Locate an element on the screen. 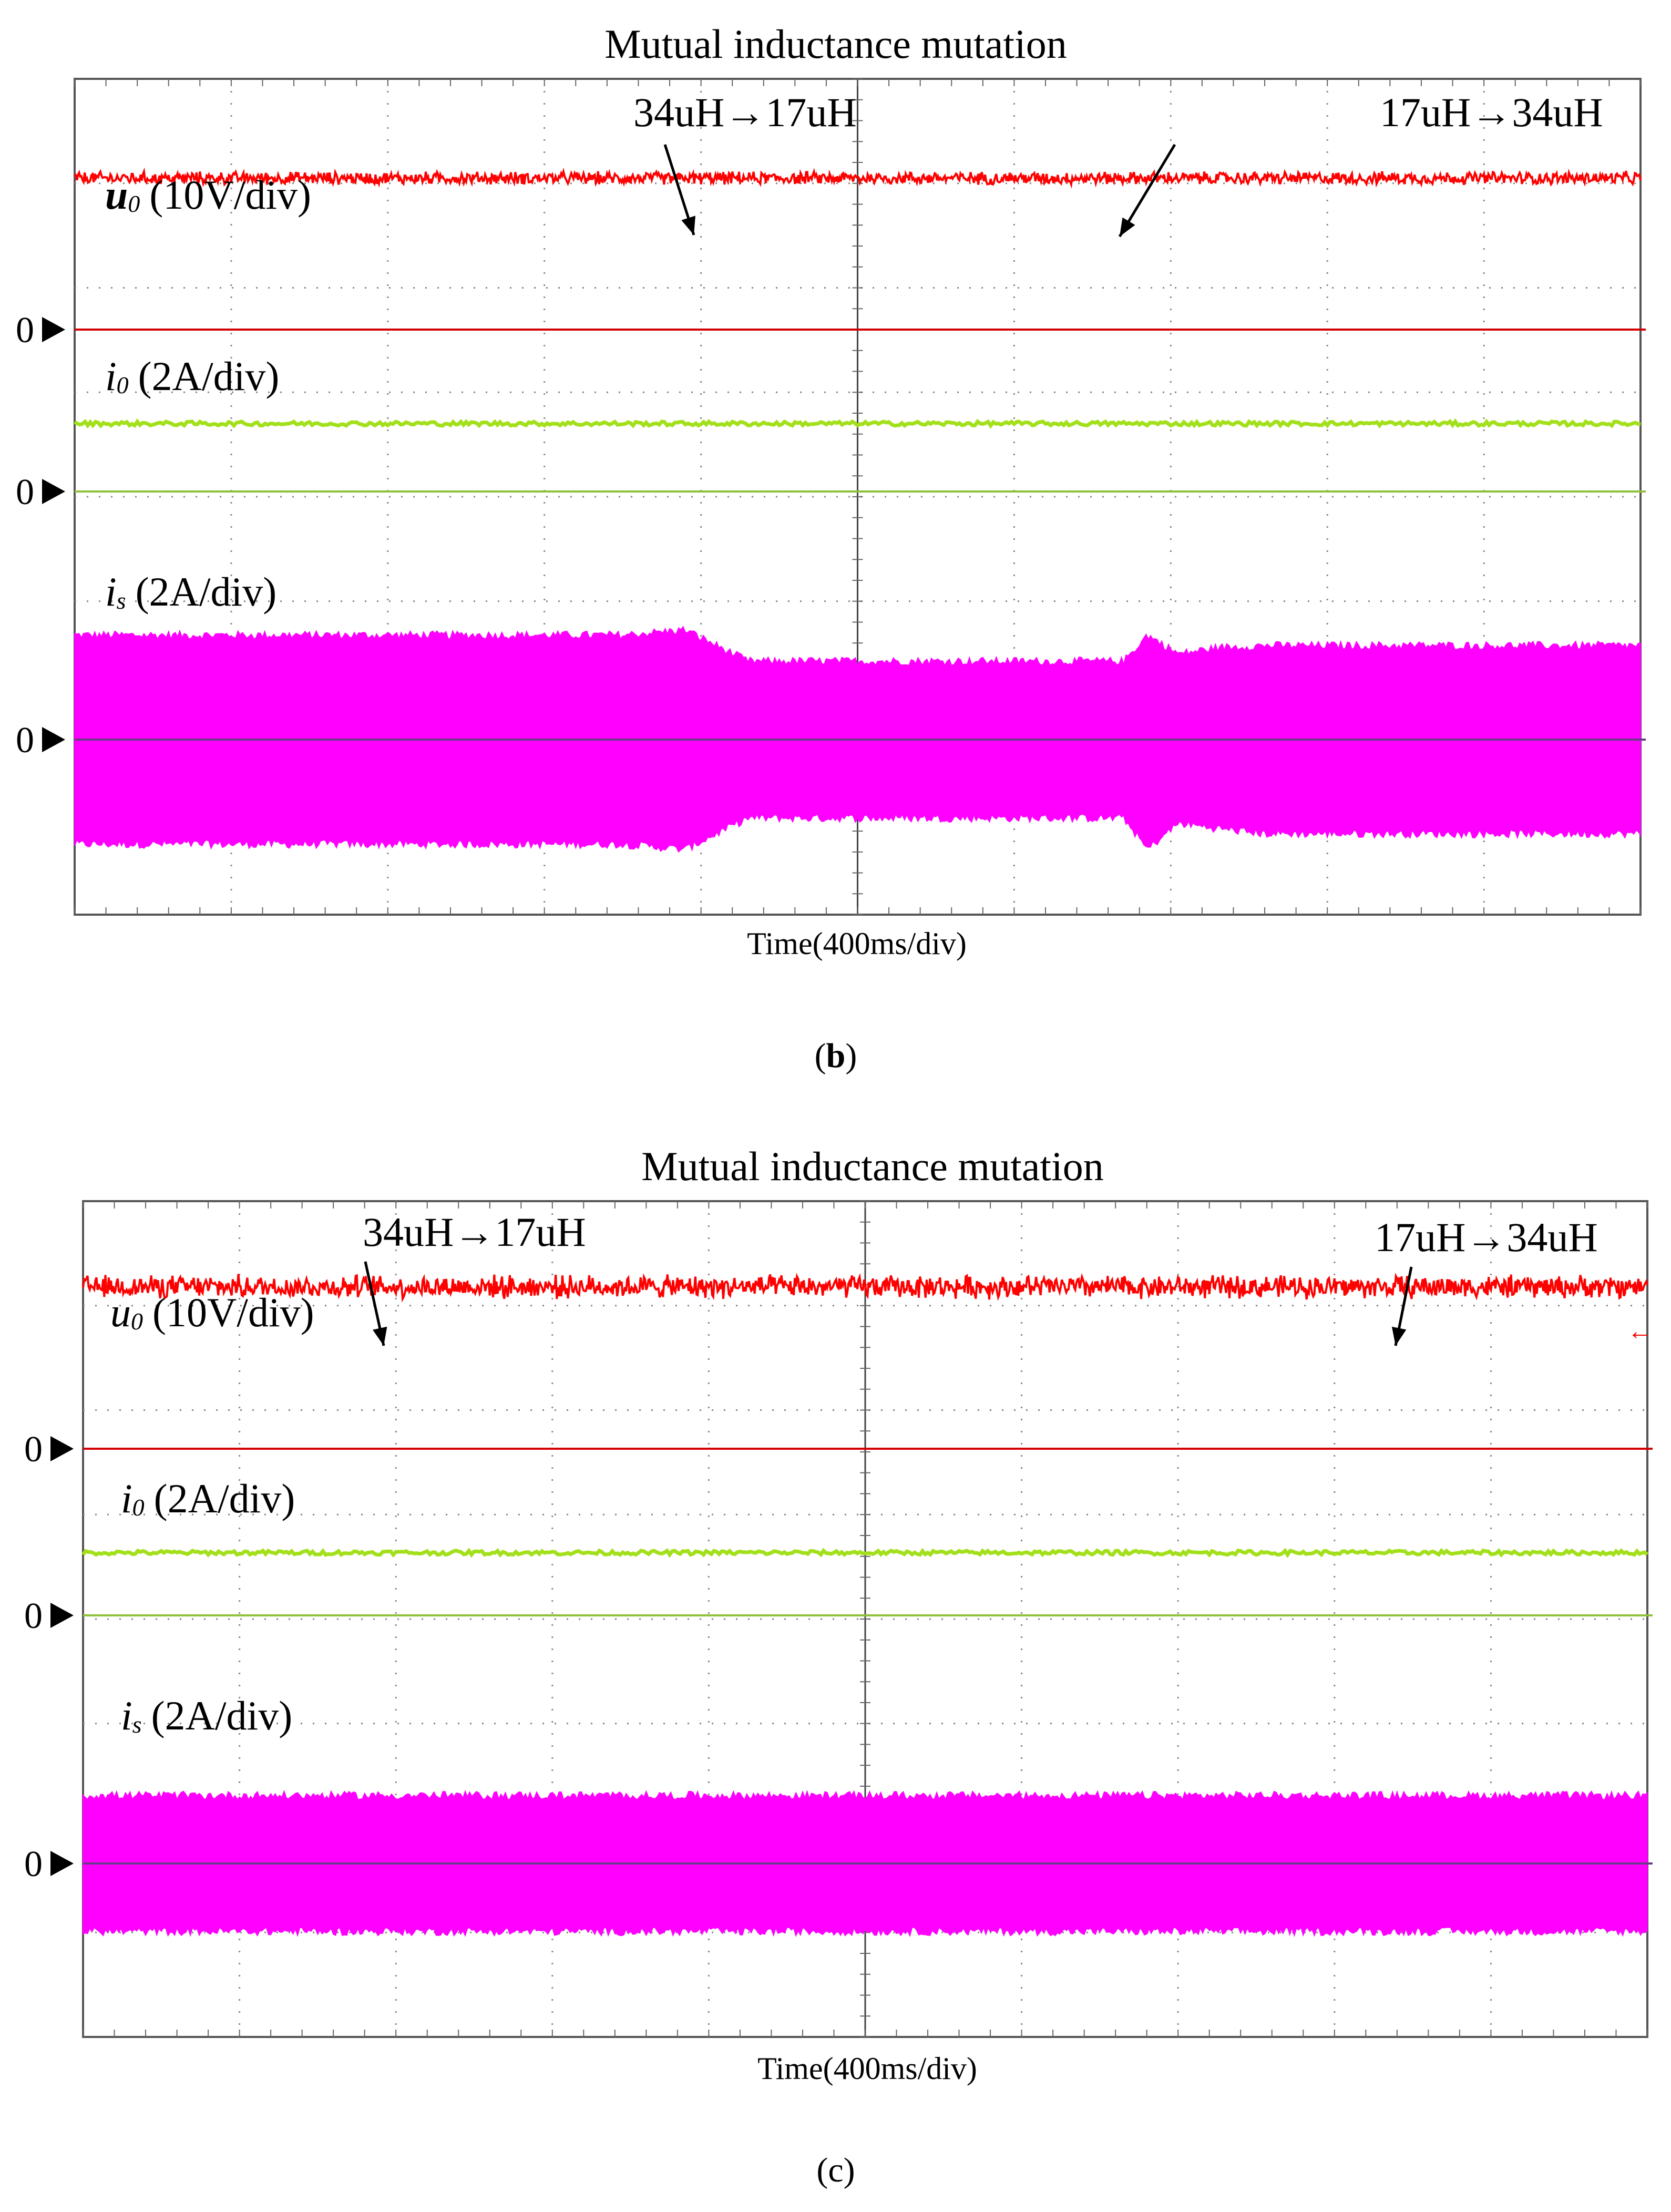 The width and height of the screenshot is (1671, 2212). panel-c-caption-open: ( is located at coordinates (822, 2170).